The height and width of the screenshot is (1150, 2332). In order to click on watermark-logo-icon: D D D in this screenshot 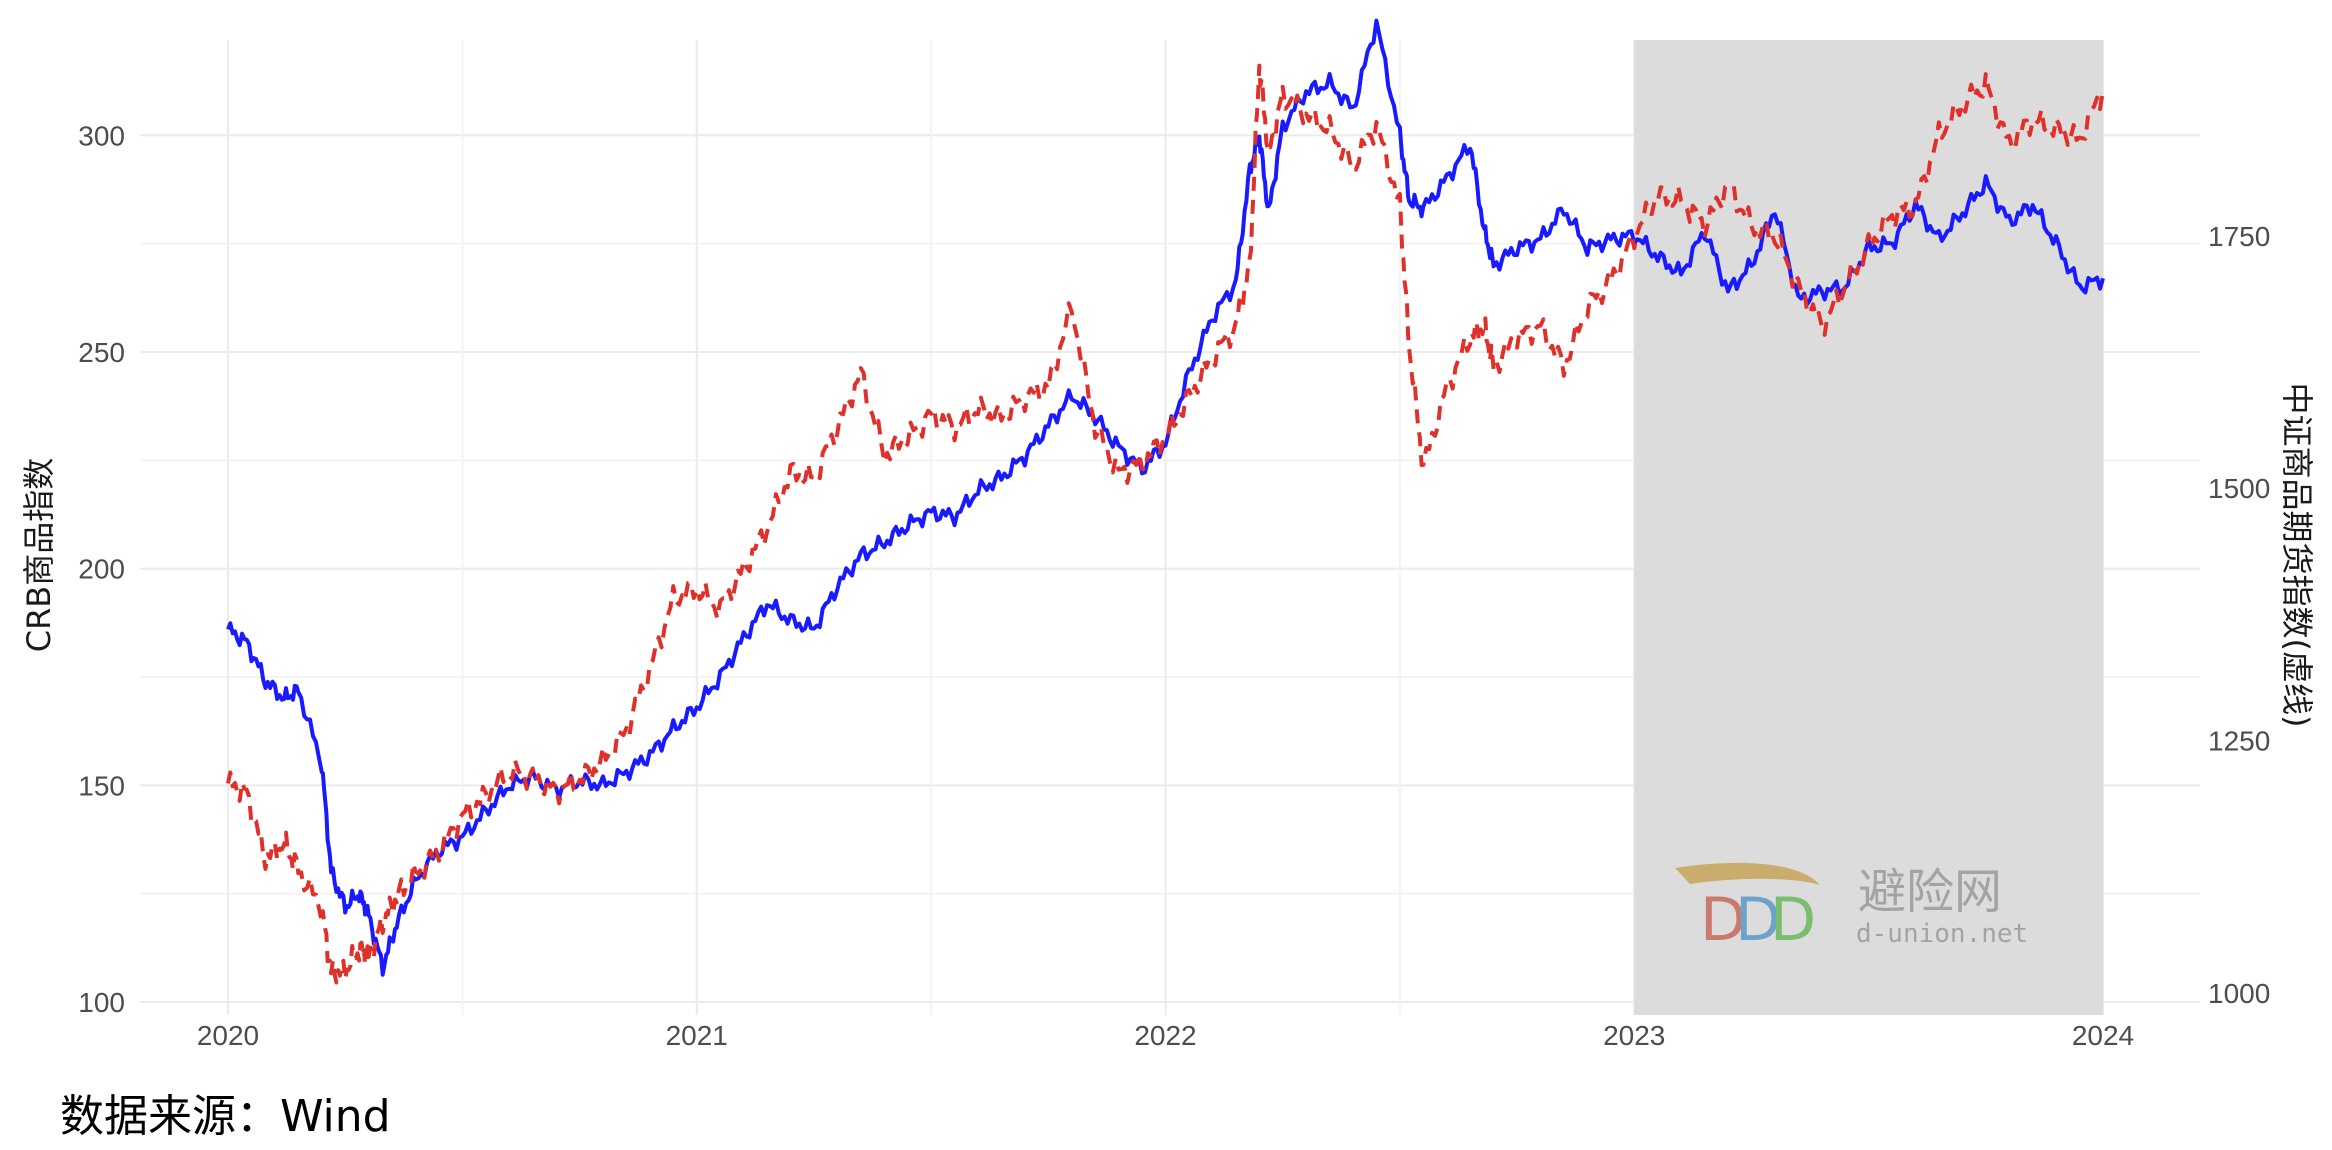, I will do `click(1747, 908)`.